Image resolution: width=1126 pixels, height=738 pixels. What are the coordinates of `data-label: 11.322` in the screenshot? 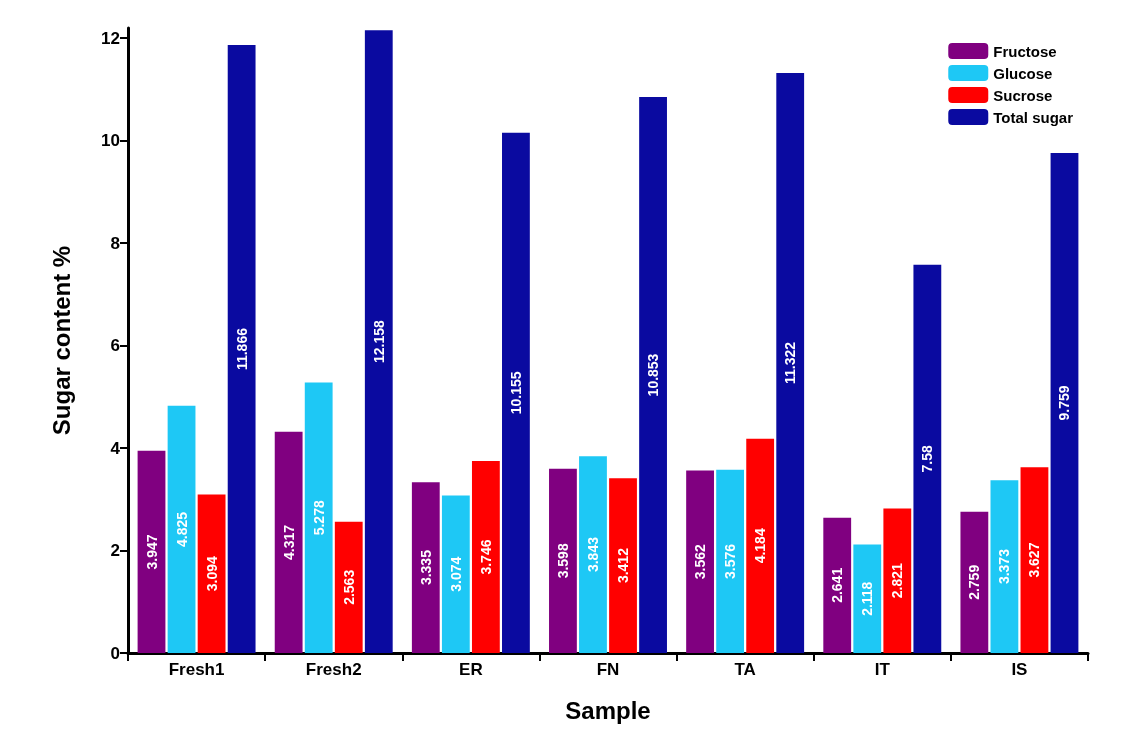 It's located at (790, 363).